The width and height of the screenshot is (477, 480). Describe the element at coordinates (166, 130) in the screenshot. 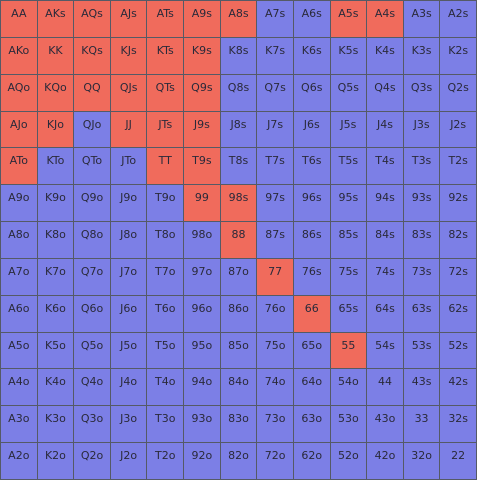

I see `hand-cell: JTs` at that location.